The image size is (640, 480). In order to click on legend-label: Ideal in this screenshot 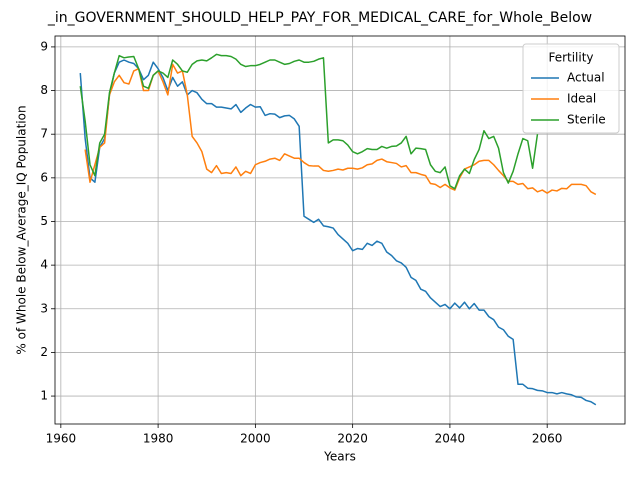, I will do `click(581, 99)`.